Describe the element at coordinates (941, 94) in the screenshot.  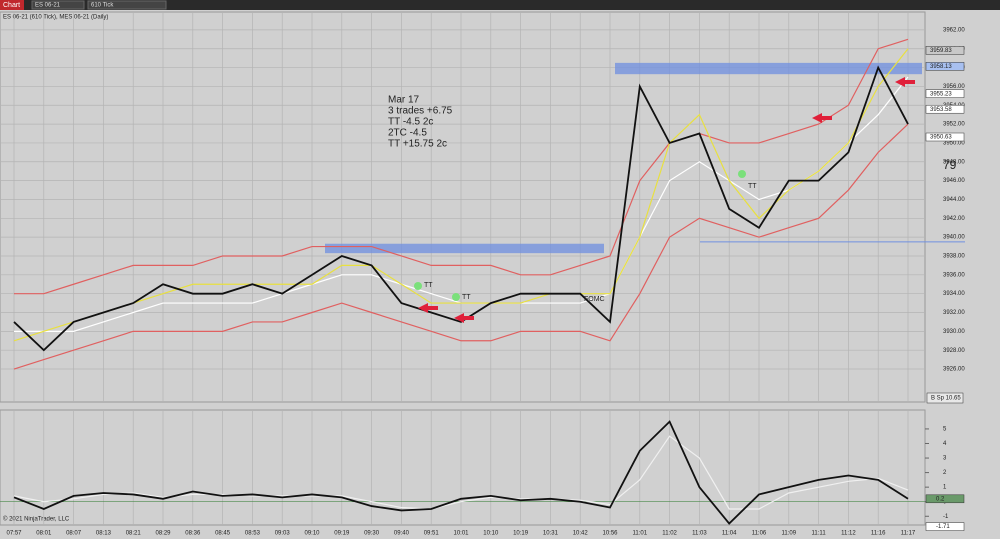
I see `price-flag-label: 3955.23` at that location.